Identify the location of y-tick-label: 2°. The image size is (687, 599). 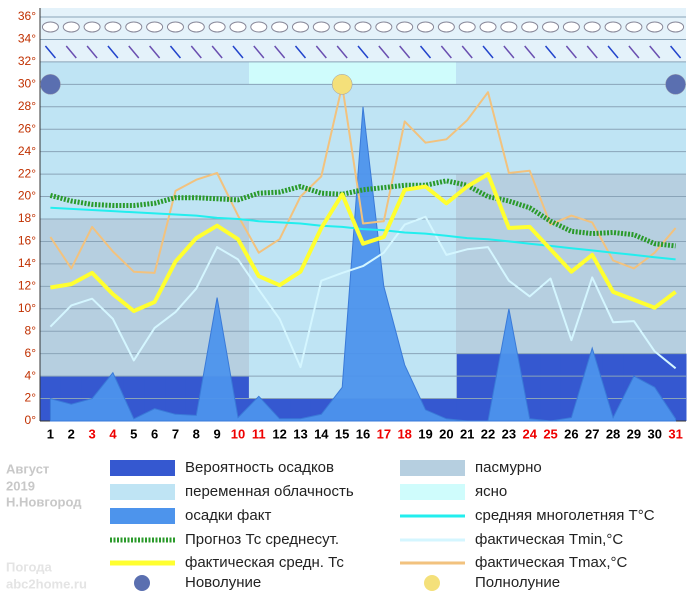
(31, 398).